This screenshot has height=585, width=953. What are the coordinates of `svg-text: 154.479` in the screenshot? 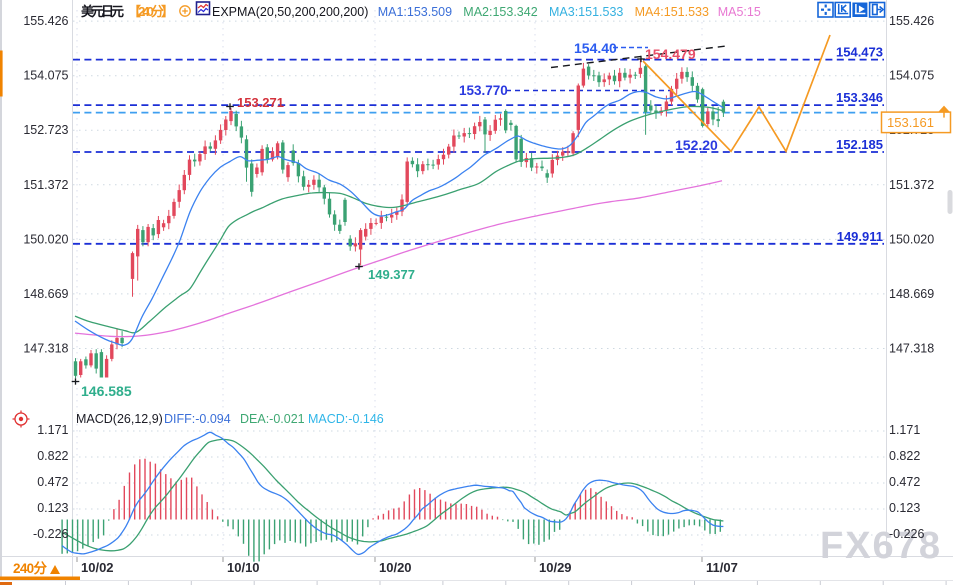 It's located at (670, 54).